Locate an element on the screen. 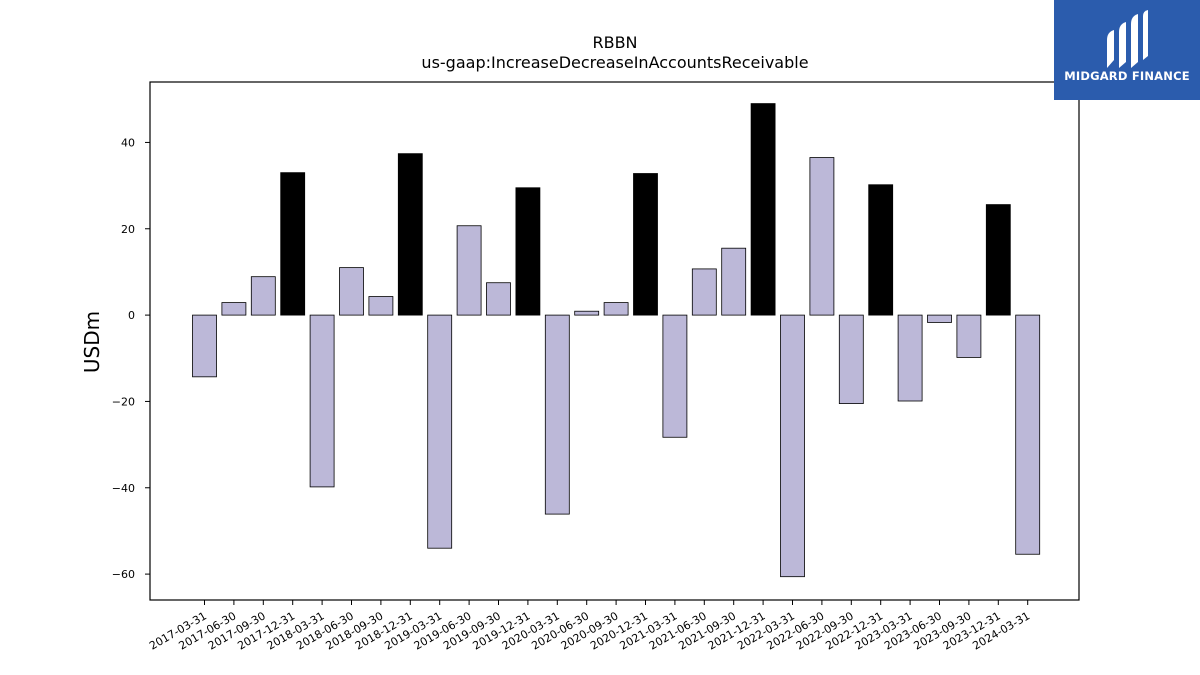 This screenshot has width=1200, height=675. y-axis-label: USDm is located at coordinates (92, 342).